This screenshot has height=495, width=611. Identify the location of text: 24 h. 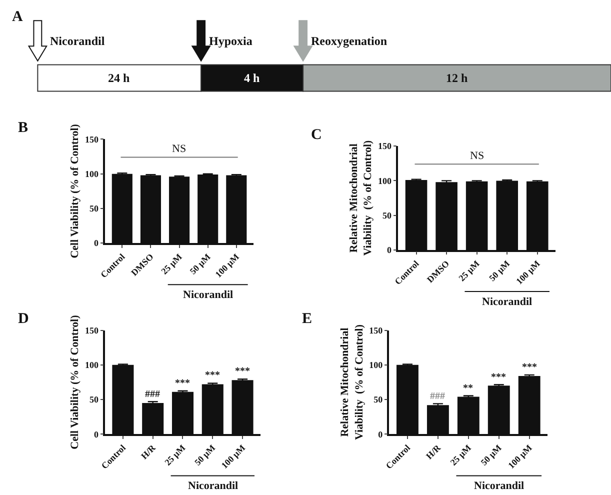
(119, 78).